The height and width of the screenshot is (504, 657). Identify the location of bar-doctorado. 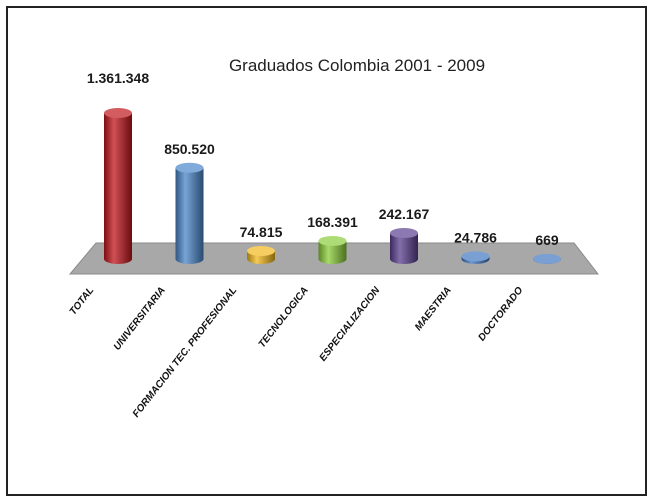
(547, 258).